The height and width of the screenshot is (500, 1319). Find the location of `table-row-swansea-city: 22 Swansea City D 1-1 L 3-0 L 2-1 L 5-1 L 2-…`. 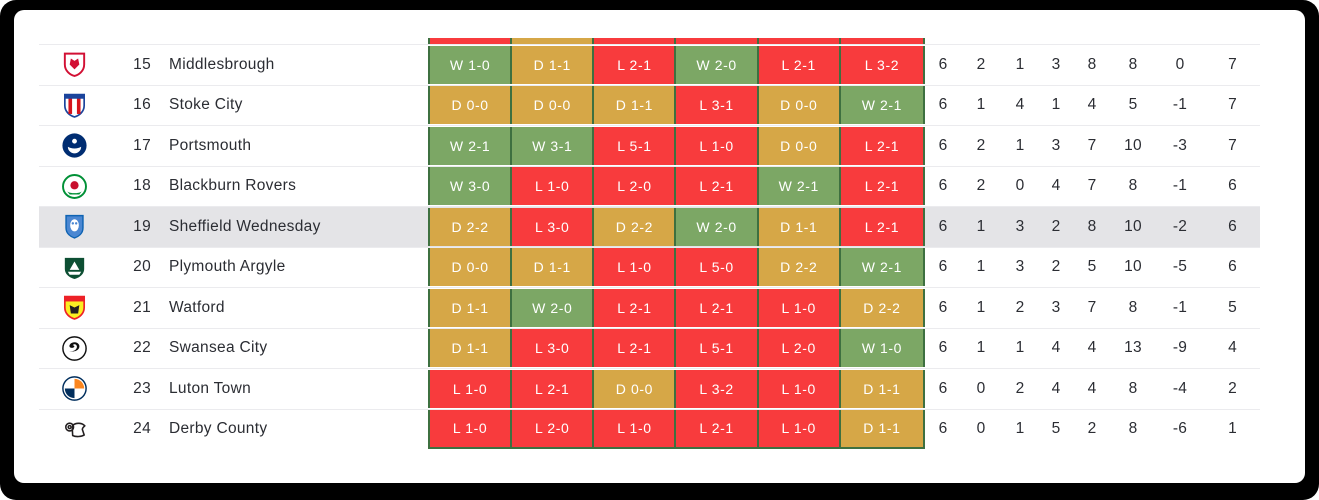

table-row-swansea-city: 22 Swansea City D 1-1 L 3-0 L 2-1 L 5-1 L 2-… is located at coordinates (649, 347).